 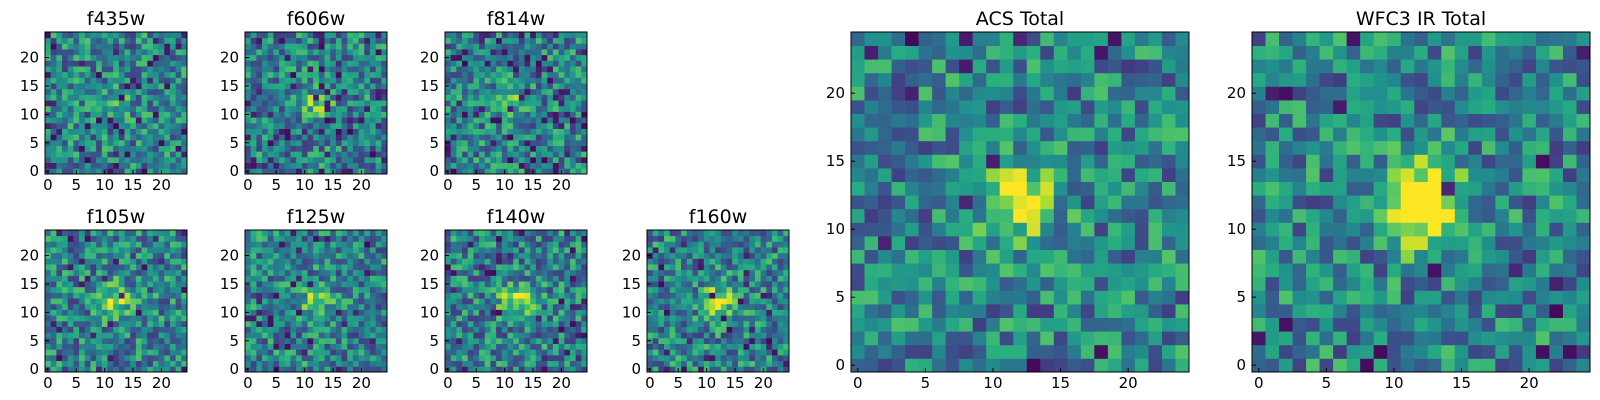 I want to click on x-tick-label: 5, so click(x=476, y=383).